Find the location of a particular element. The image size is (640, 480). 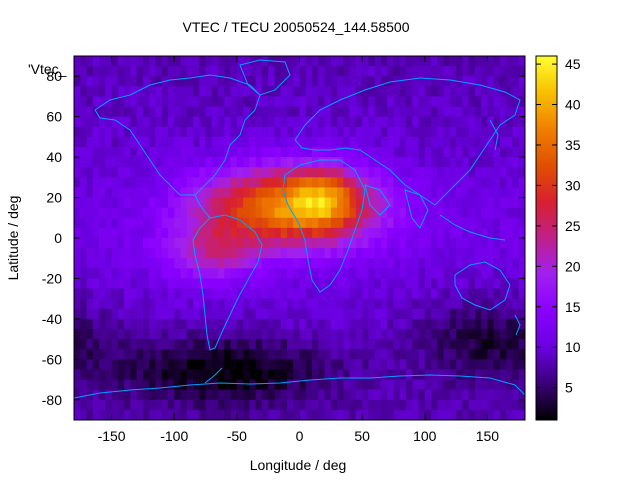

x-tick-label: 150 is located at coordinates (488, 436).